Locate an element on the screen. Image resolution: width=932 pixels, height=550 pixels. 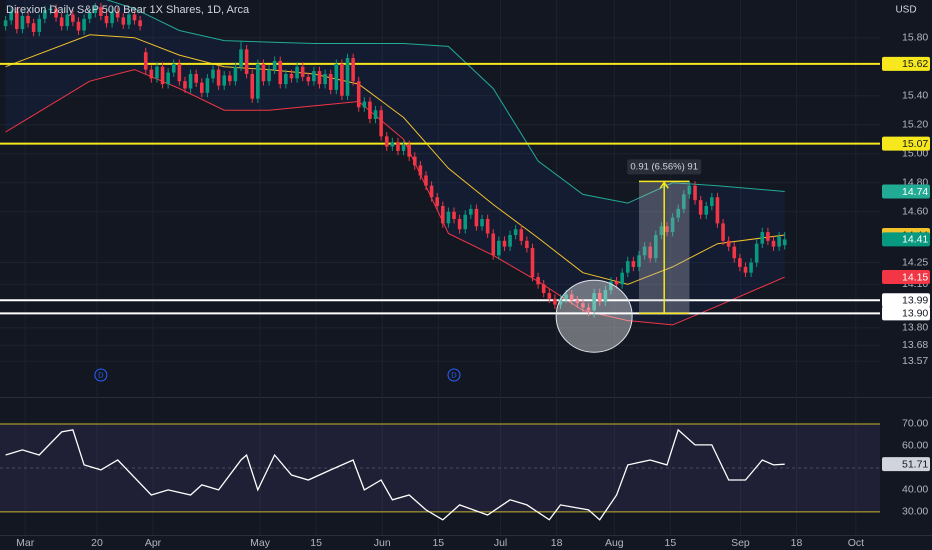
currency-label: USD is located at coordinates (905, 10).